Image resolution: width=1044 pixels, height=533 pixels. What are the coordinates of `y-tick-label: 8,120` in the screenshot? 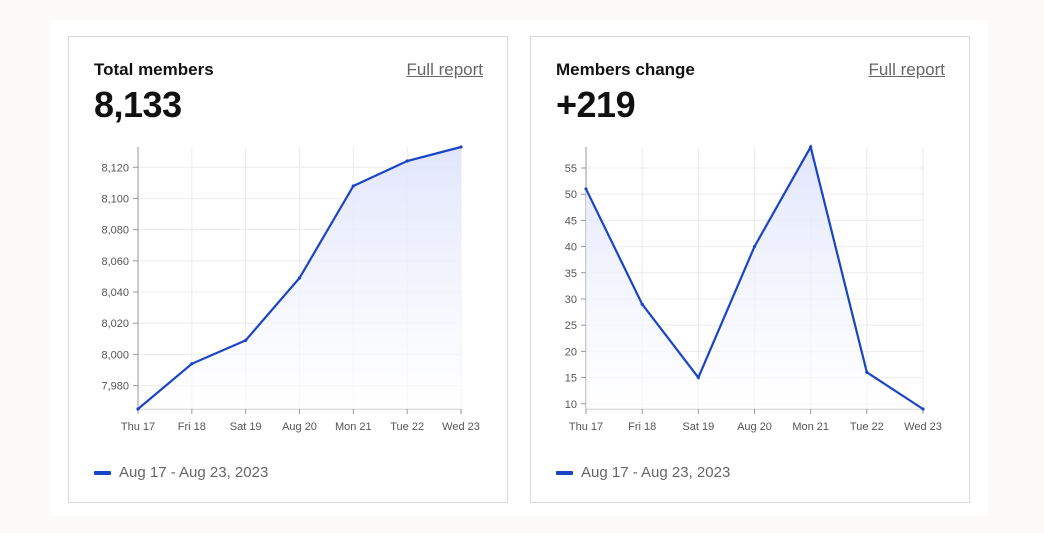 It's located at (115, 168).